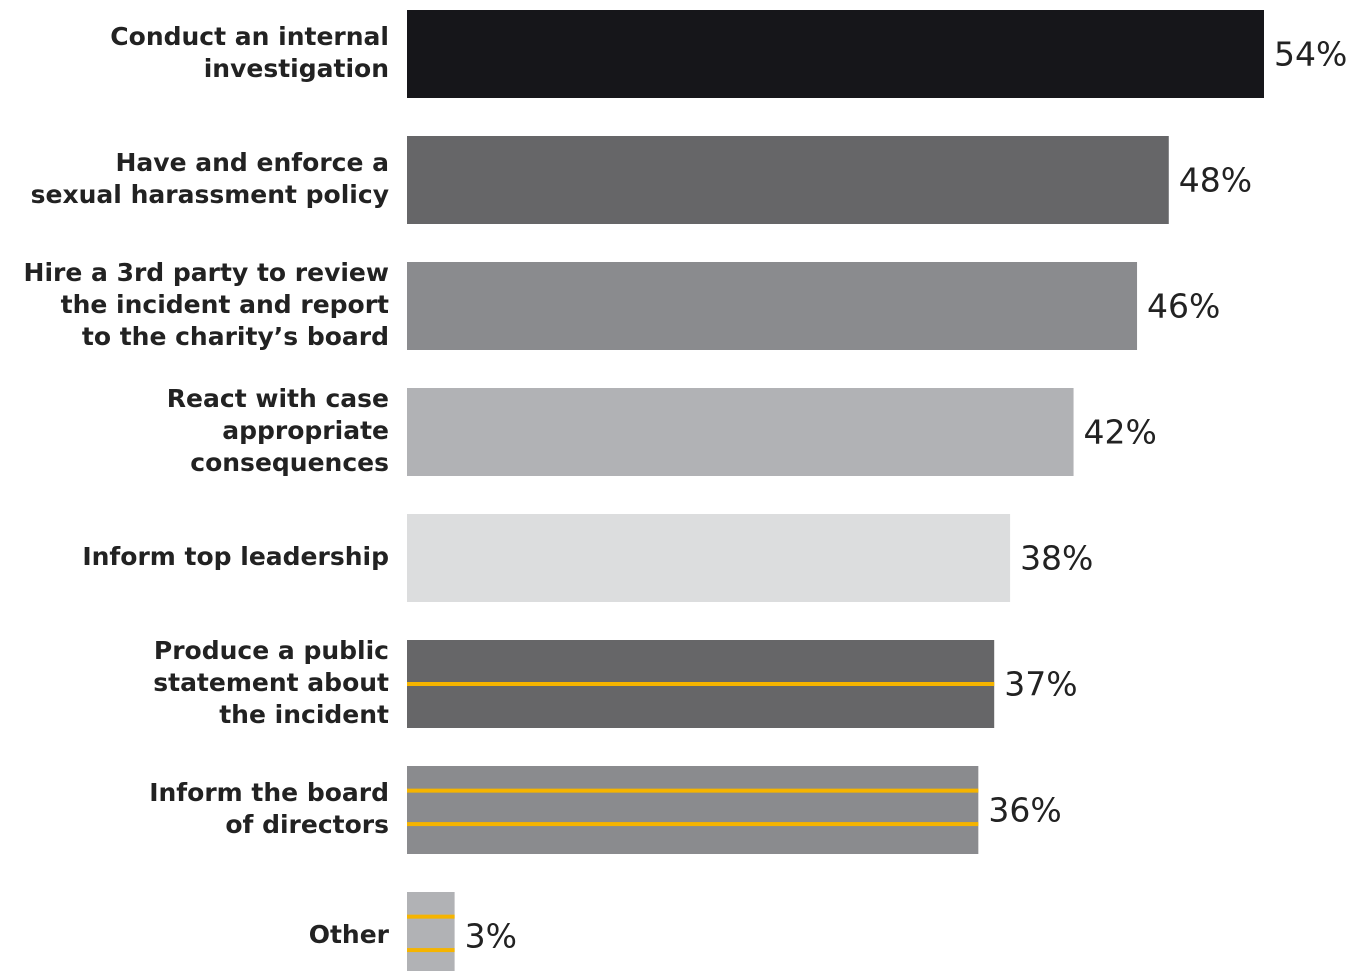 The width and height of the screenshot is (1367, 971). What do you see at coordinates (271, 650) in the screenshot?
I see `category-label: Produce a public` at bounding box center [271, 650].